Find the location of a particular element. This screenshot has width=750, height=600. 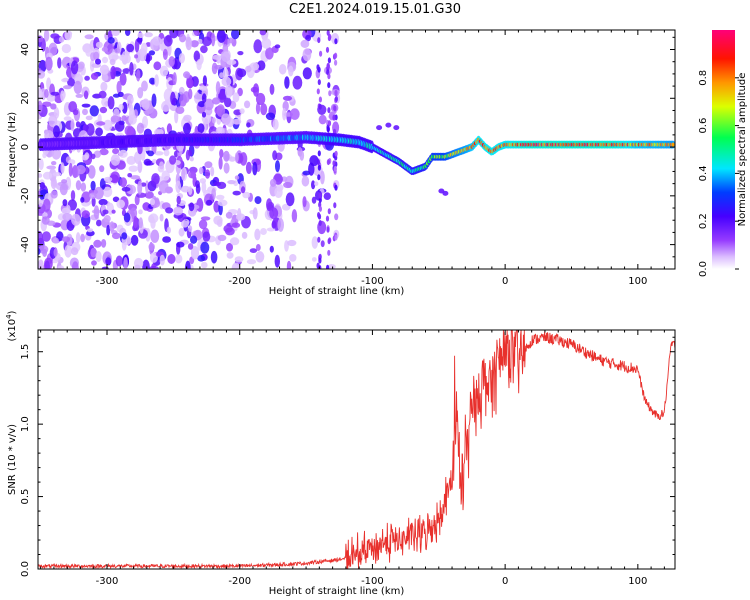

colorbar-label: Normalized spectral amplitude is located at coordinates (742, 150).